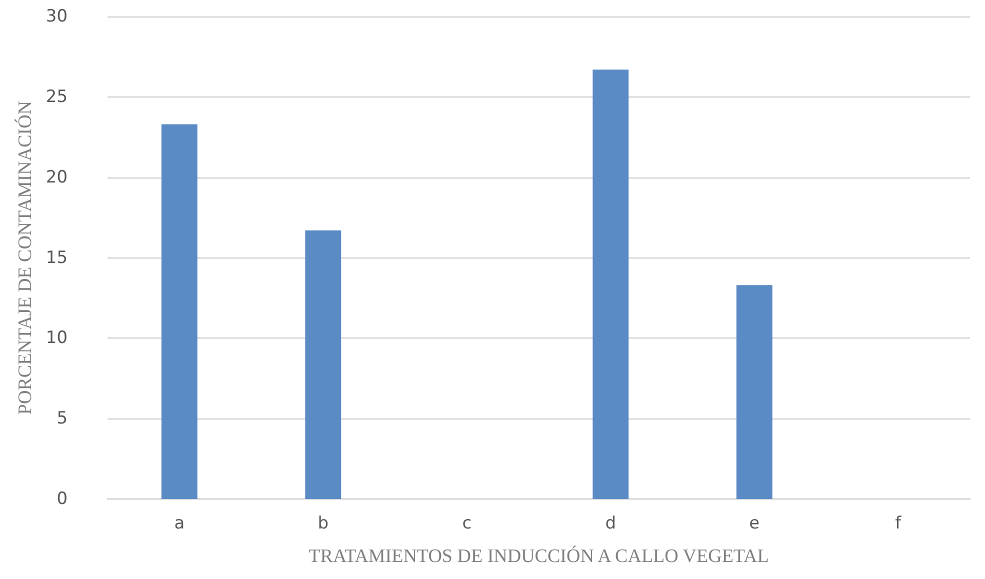 Image resolution: width=985 pixels, height=579 pixels. I want to click on x-tick-label: e, so click(754, 524).